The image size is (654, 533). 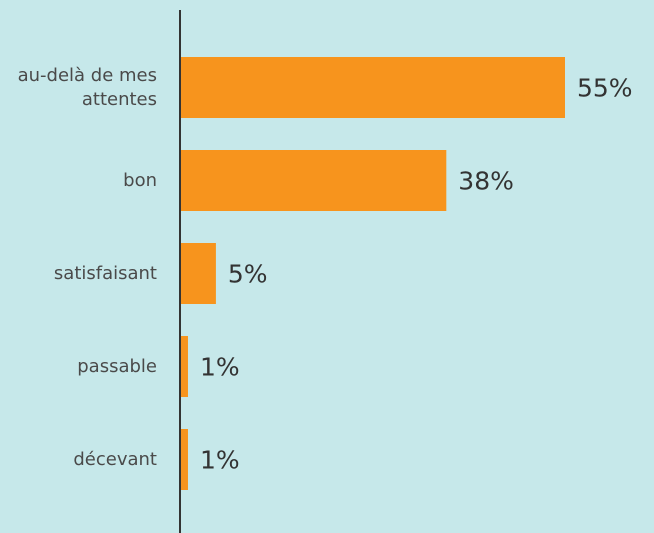 What do you see at coordinates (486, 181) in the screenshot?
I see `value-label: 38%` at bounding box center [486, 181].